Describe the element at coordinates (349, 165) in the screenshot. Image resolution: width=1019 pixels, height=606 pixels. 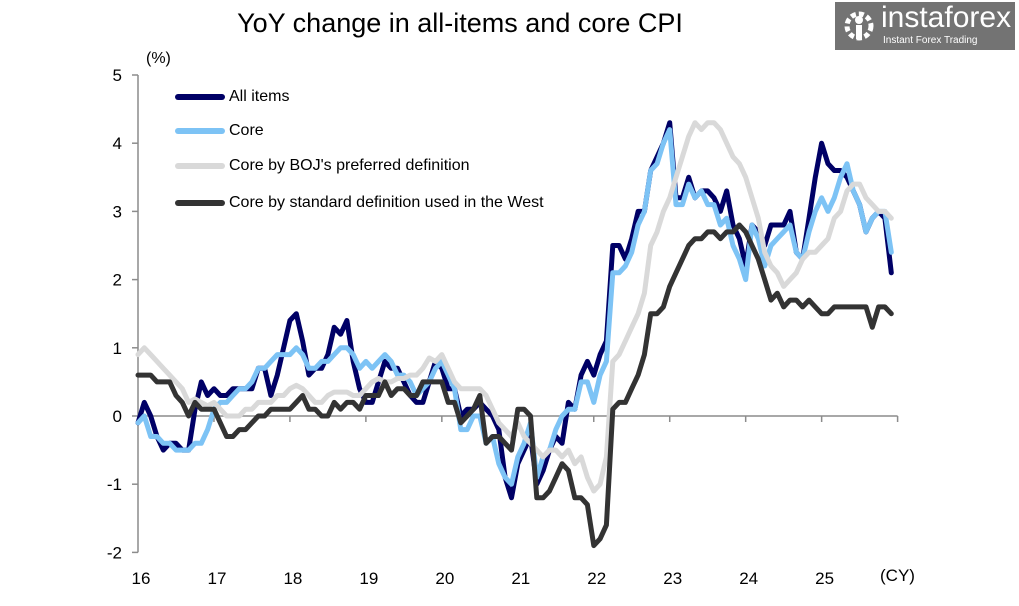
I see `legend-label: Core by BOJ's preferred definition` at that location.